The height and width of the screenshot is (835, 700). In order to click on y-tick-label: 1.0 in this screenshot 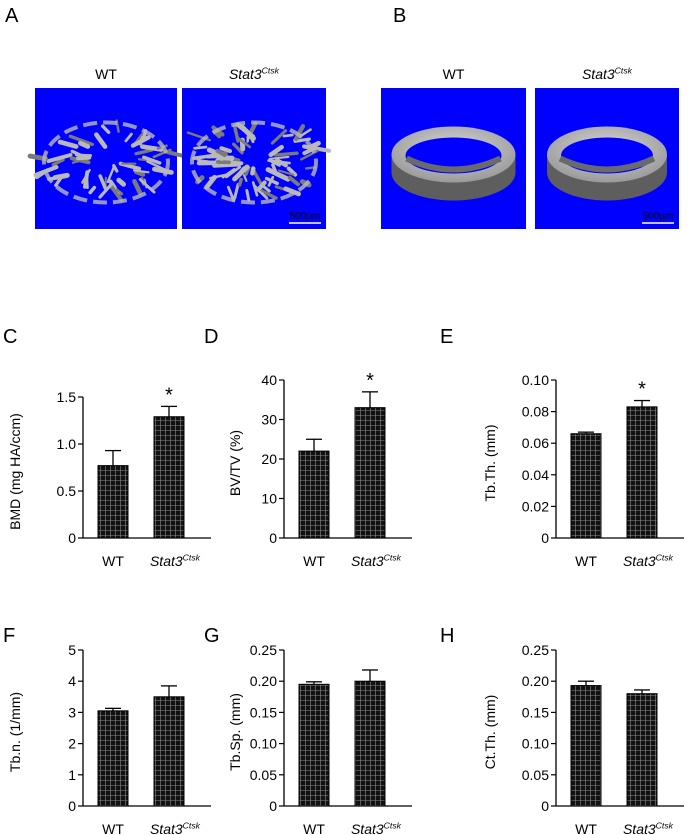, I will do `click(67, 444)`.